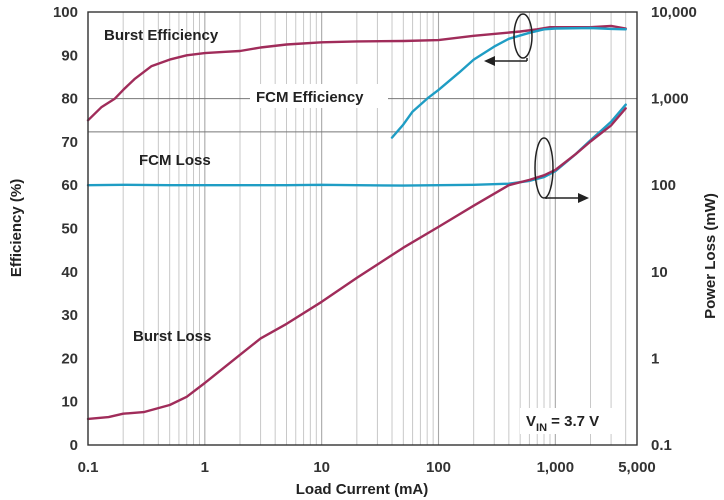 This screenshot has width=724, height=500. What do you see at coordinates (356, 73) in the screenshot?
I see `burst-efficiency-line` at bounding box center [356, 73].